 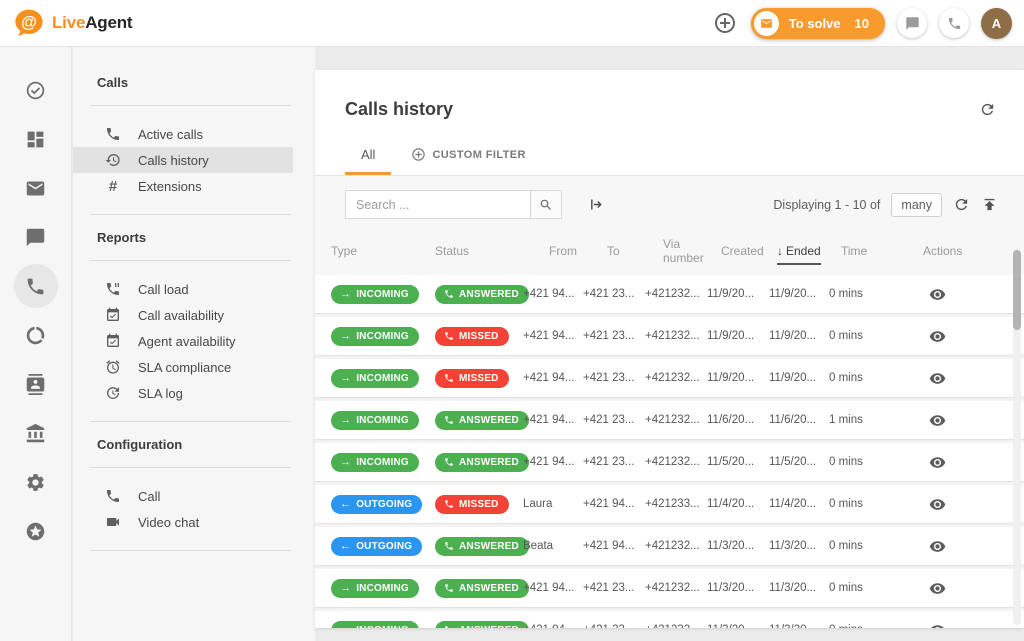 I want to click on tab-custom-filter: CUSTOM FILTER, so click(x=468, y=154).